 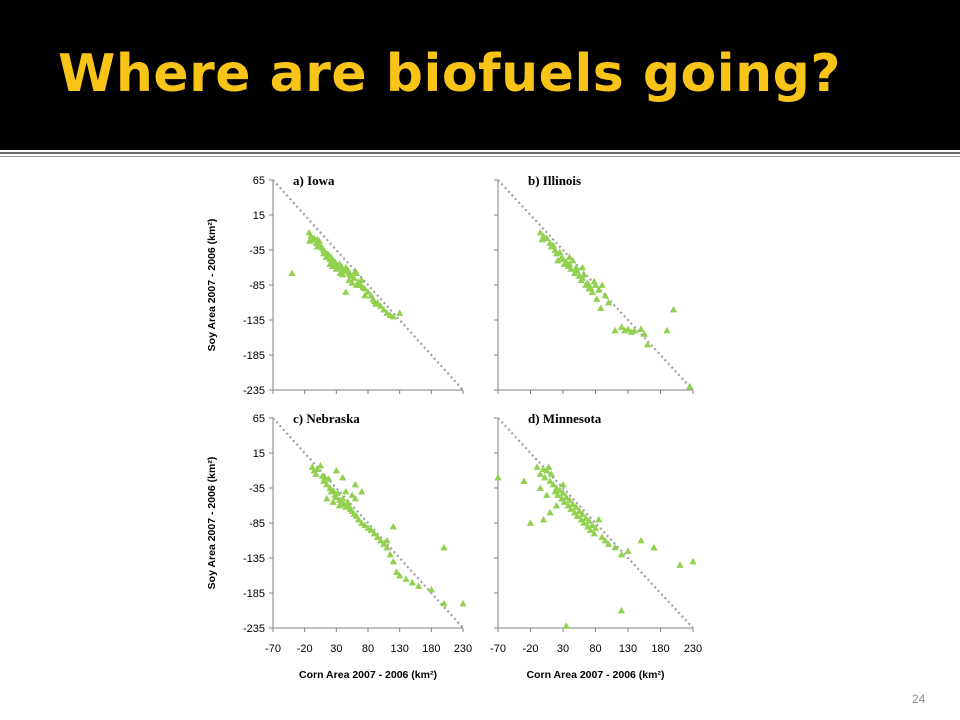 I want to click on x-tick-label: 30, so click(x=336, y=649).